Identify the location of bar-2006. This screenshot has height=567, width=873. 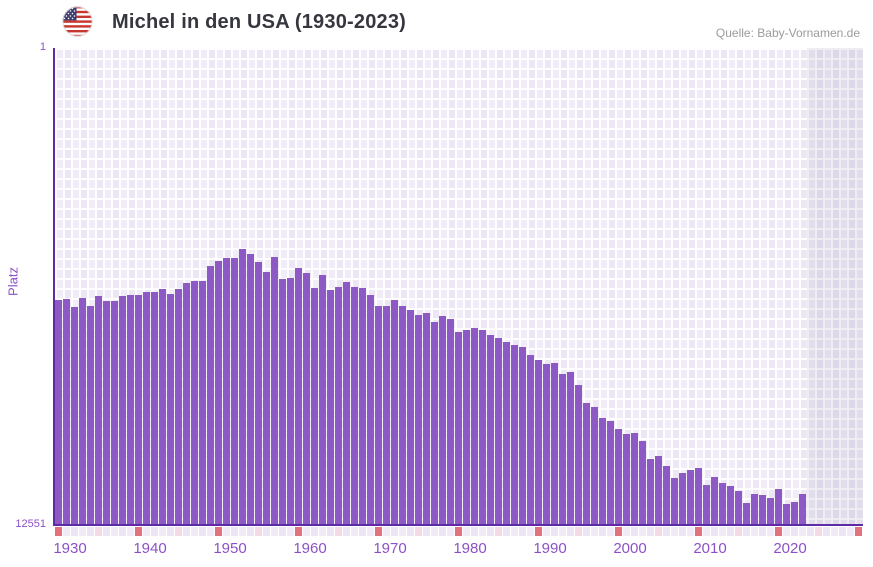
(666, 495).